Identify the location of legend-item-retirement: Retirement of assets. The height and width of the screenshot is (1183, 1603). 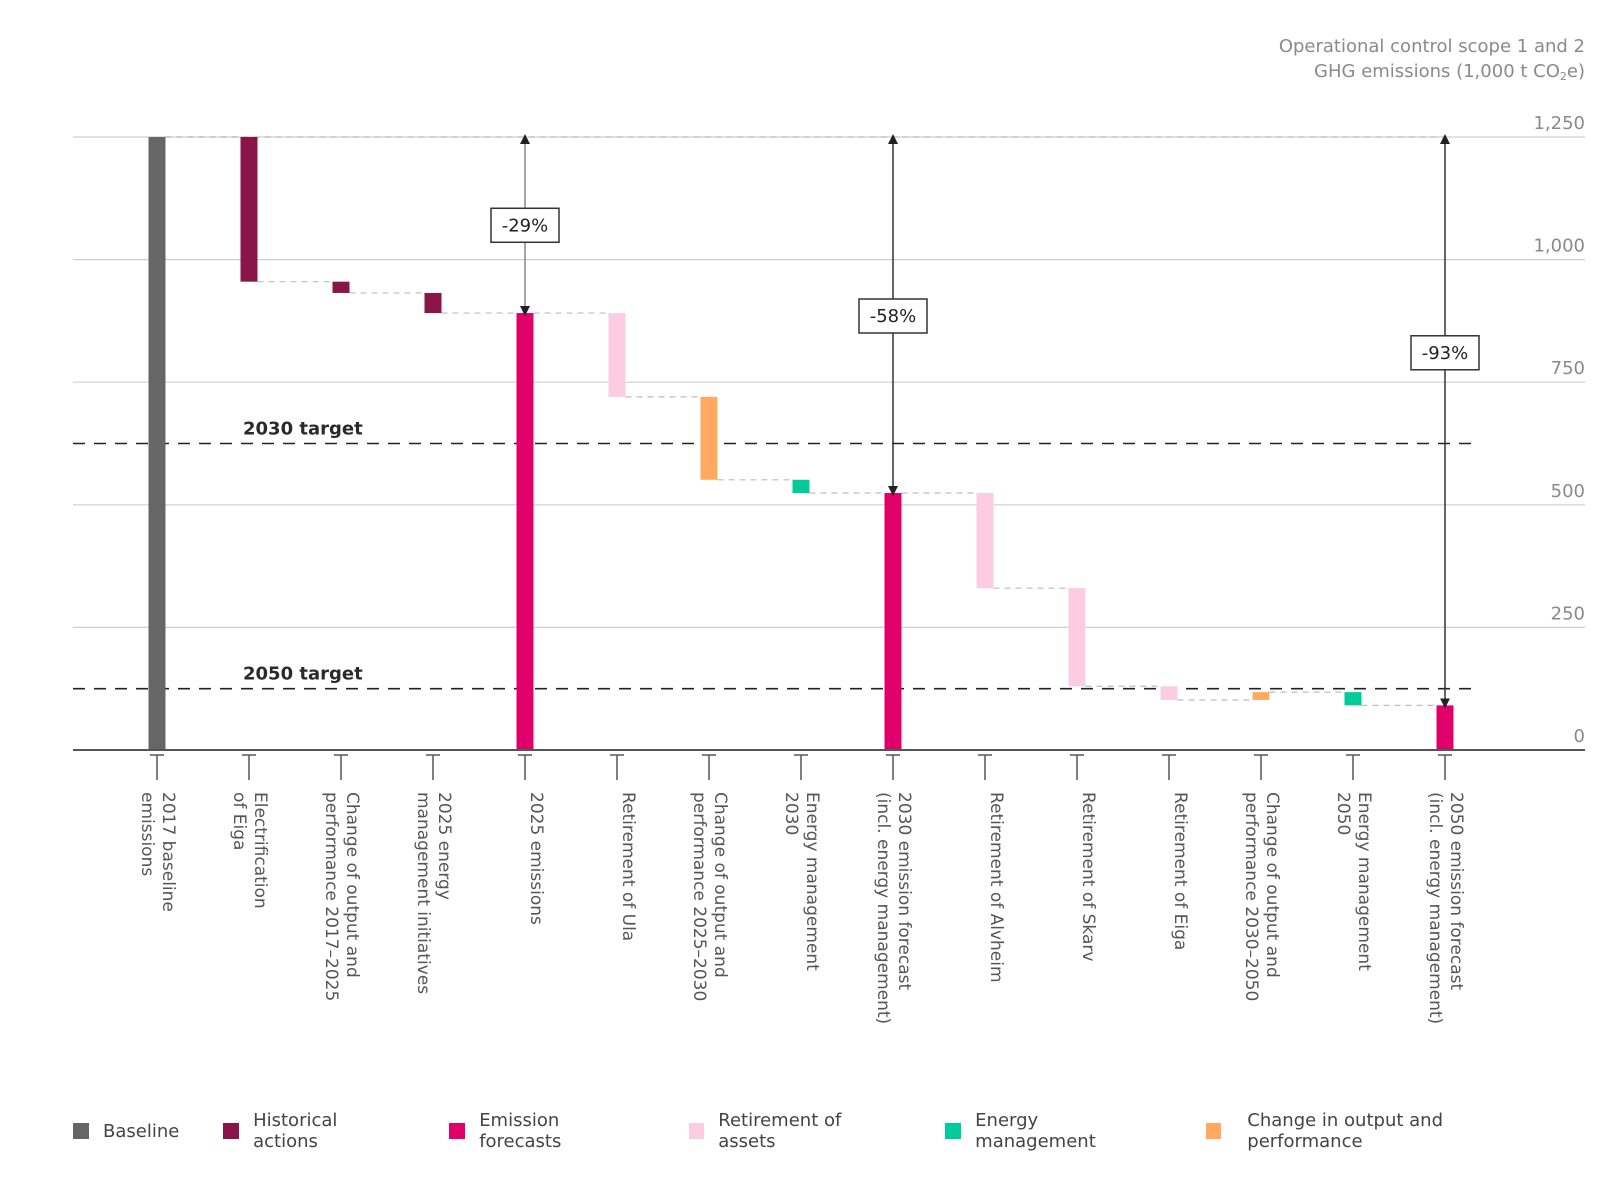
(795, 1131).